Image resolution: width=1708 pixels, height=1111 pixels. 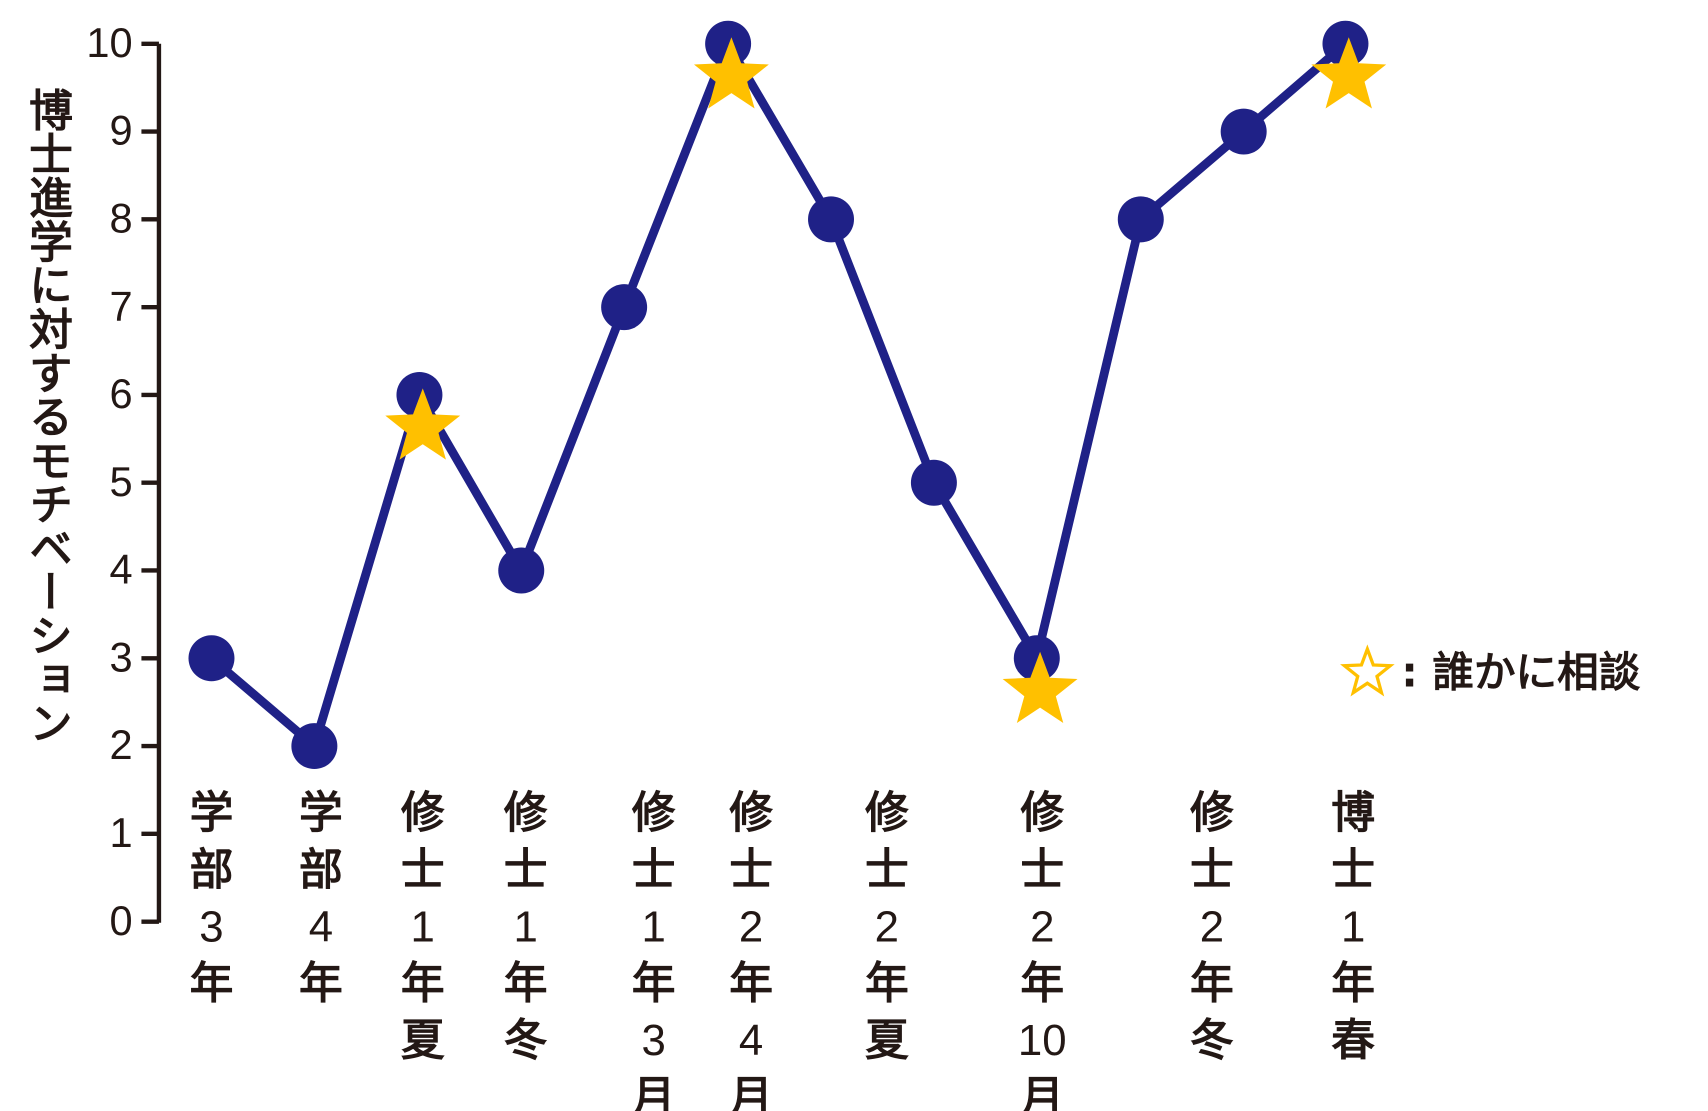 What do you see at coordinates (121, 832) in the screenshot?
I see `y-tick-label: 1` at bounding box center [121, 832].